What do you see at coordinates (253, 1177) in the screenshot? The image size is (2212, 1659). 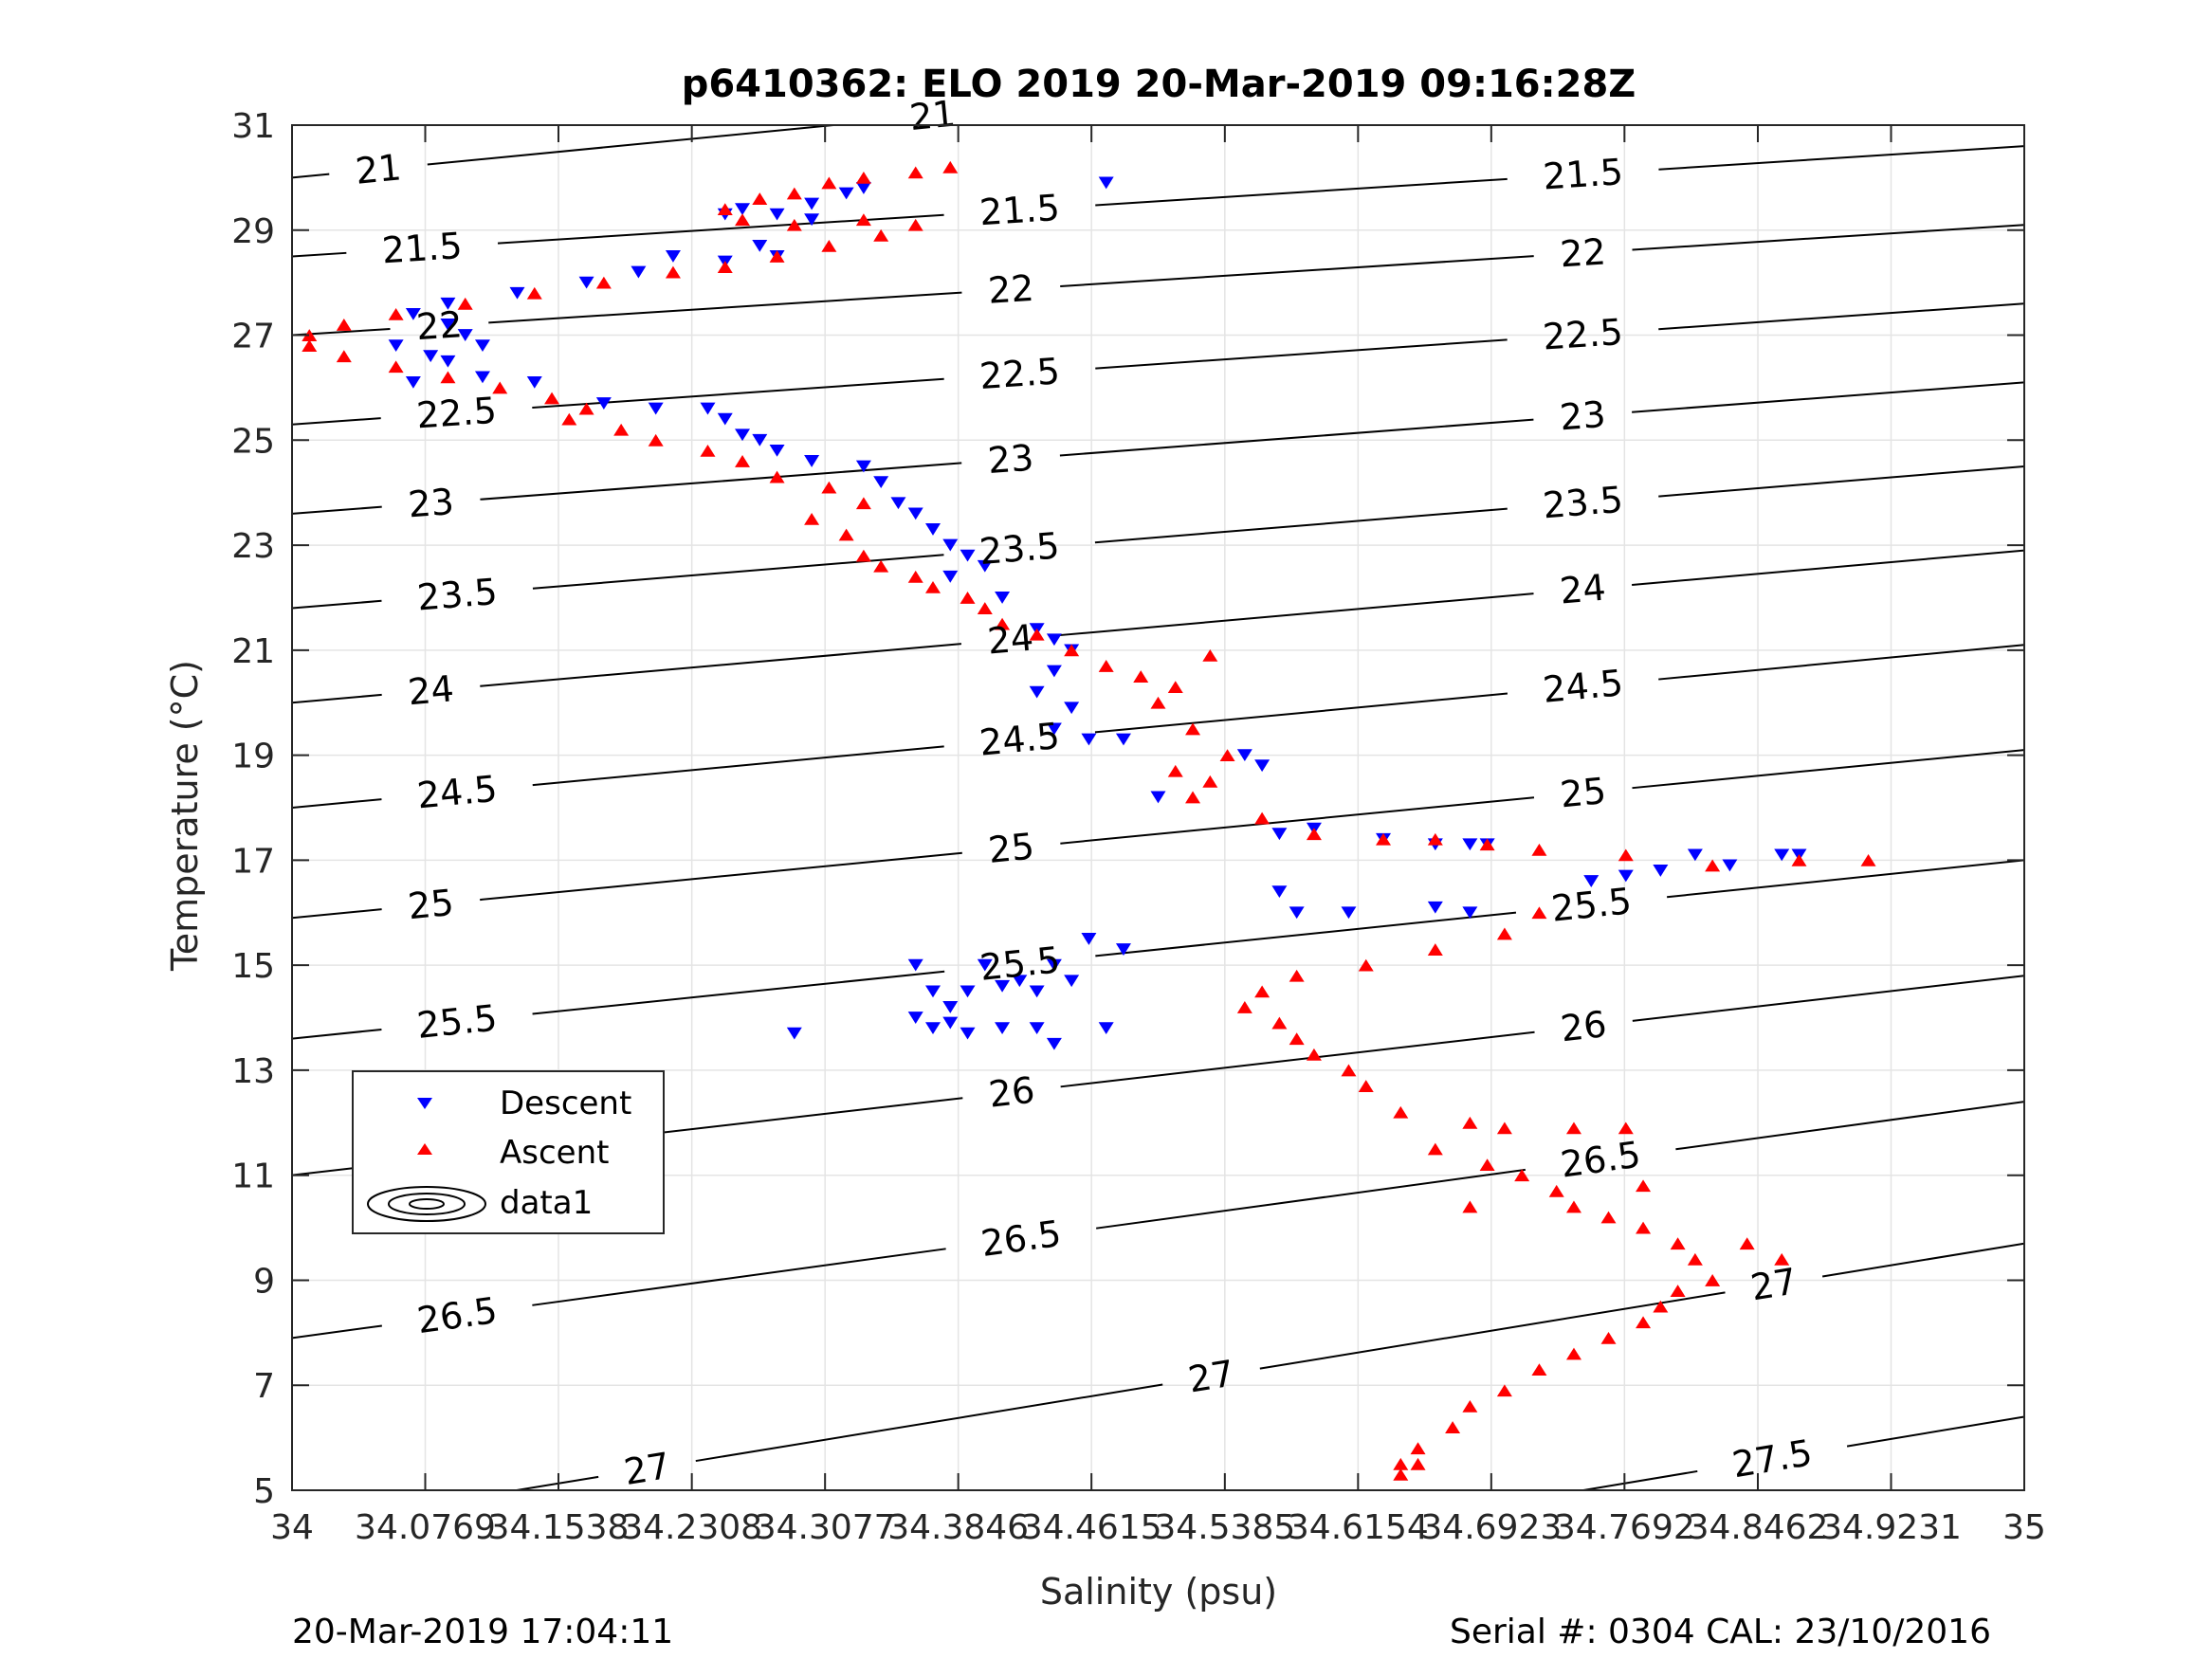 I see `y-tick-label: 11` at bounding box center [253, 1177].